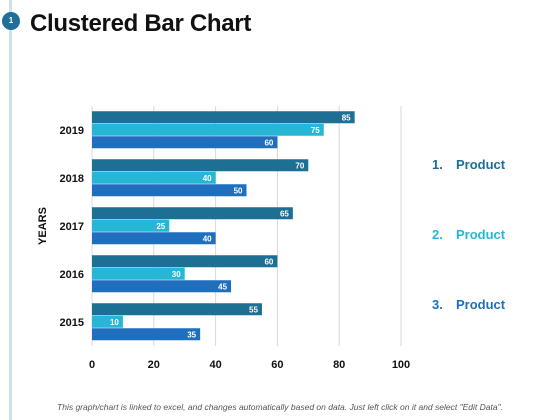  Describe the element at coordinates (268, 262) in the screenshot. I see `data-label-2016-series-1: 60` at that location.